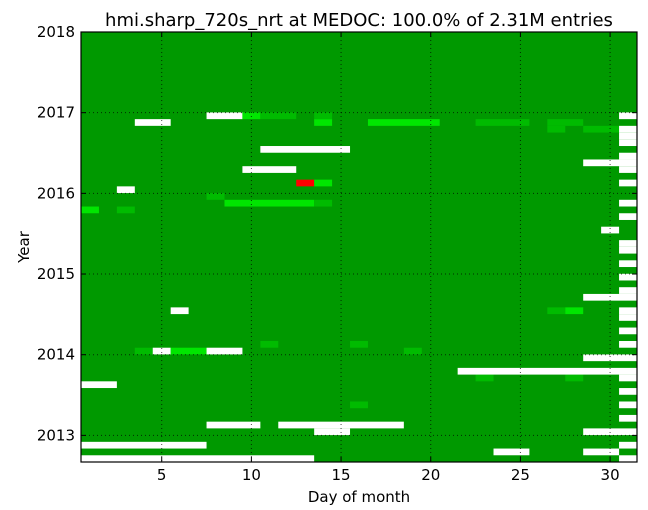 The width and height of the screenshot is (648, 510). Describe the element at coordinates (56, 32) in the screenshot. I see `y-tick-label: 2018` at that location.